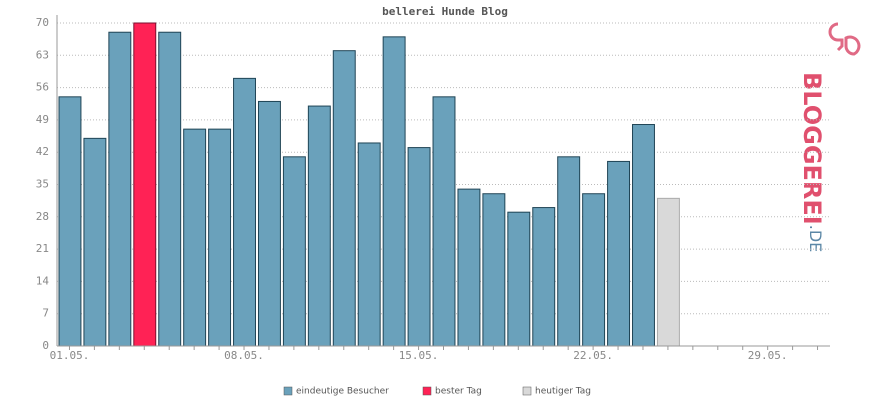 This screenshot has height=404, width=870. What do you see at coordinates (42, 54) in the screenshot?
I see `y-tick-label: 63` at bounding box center [42, 54].